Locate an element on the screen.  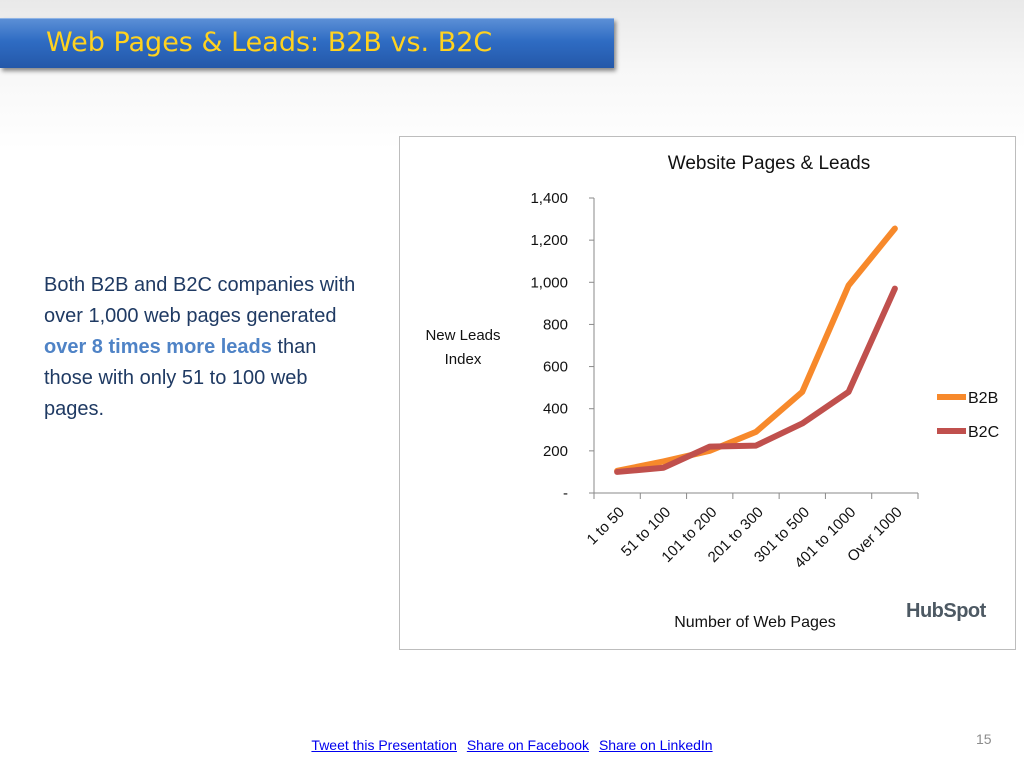
series-line-b2c is located at coordinates (756, 380).